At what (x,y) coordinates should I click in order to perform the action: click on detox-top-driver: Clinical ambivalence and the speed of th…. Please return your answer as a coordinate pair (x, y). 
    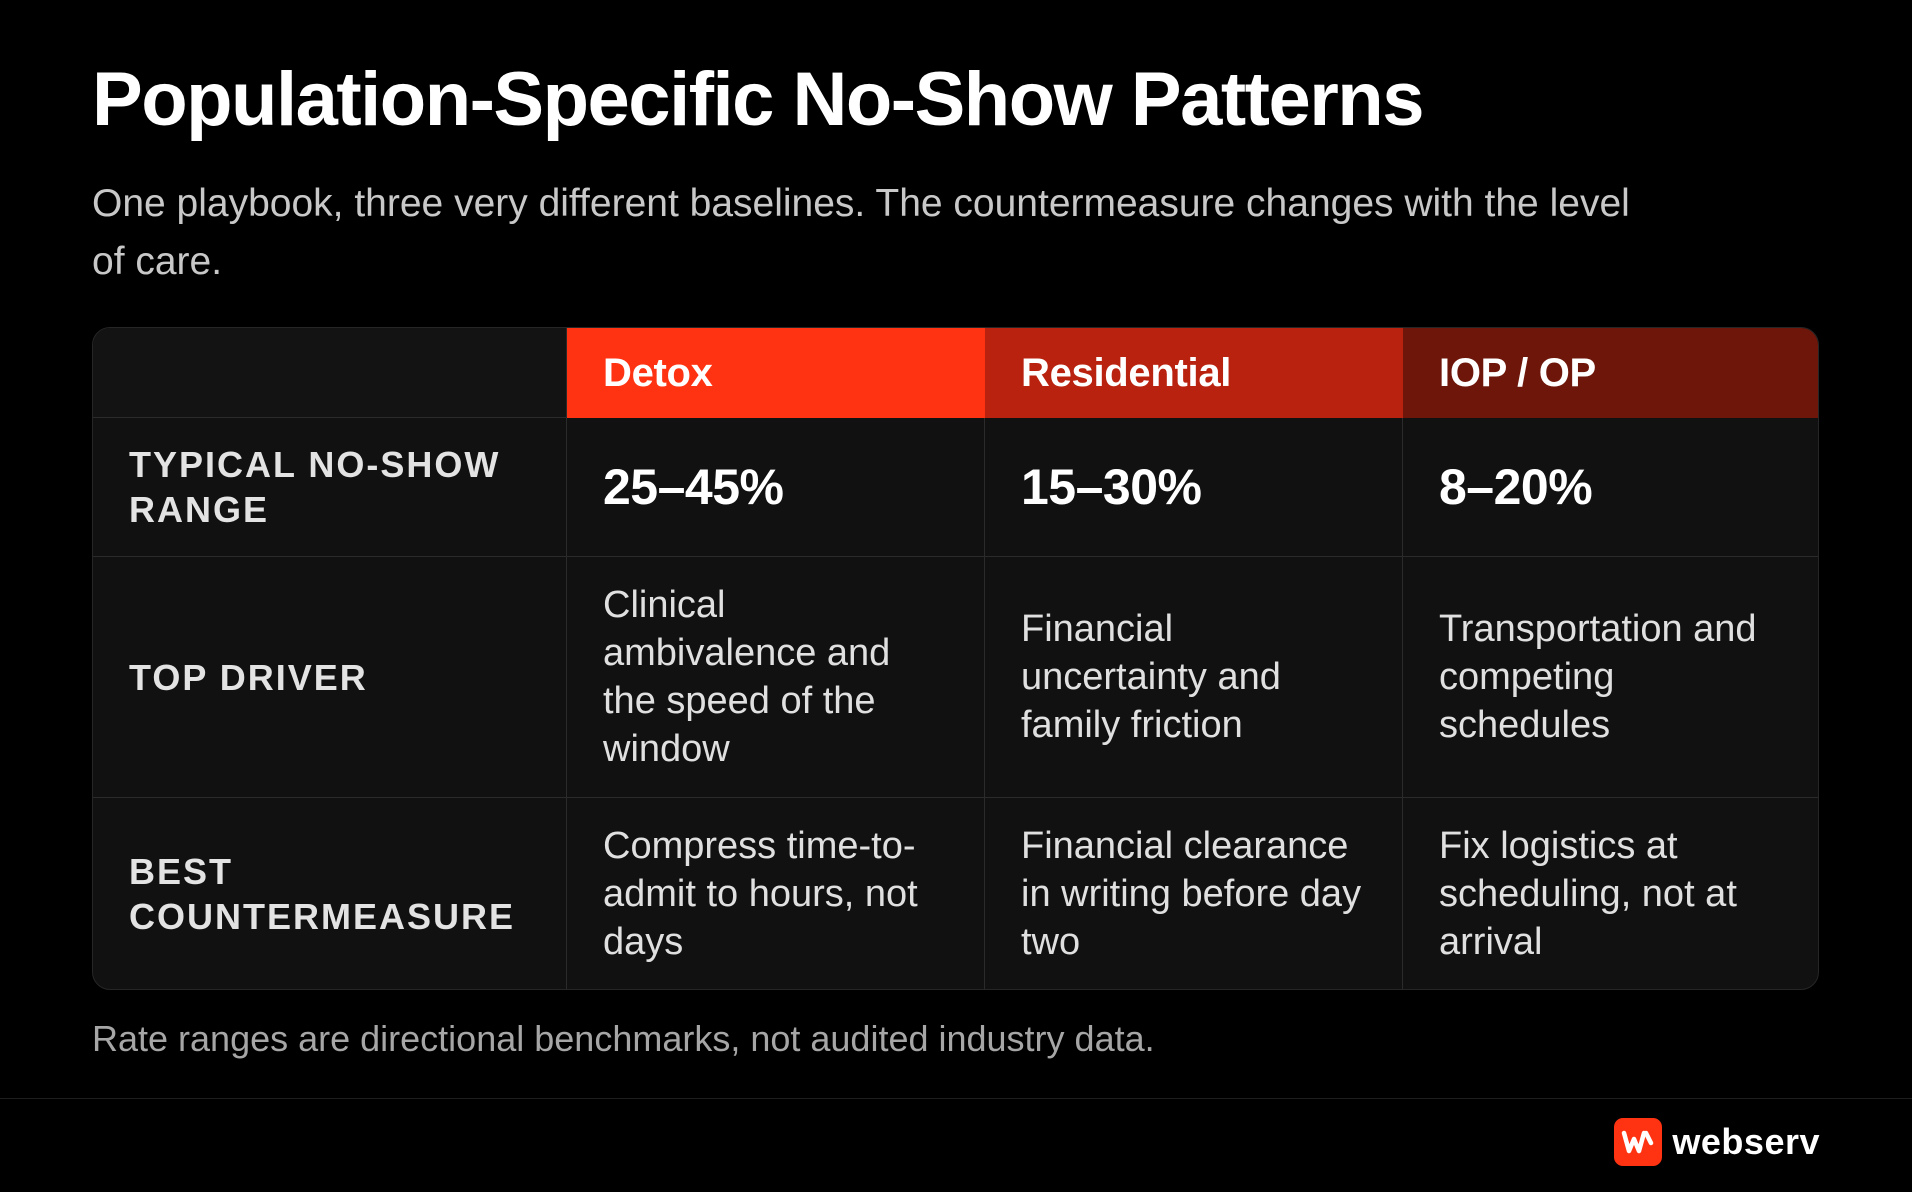
    Looking at the image, I should click on (776, 677).